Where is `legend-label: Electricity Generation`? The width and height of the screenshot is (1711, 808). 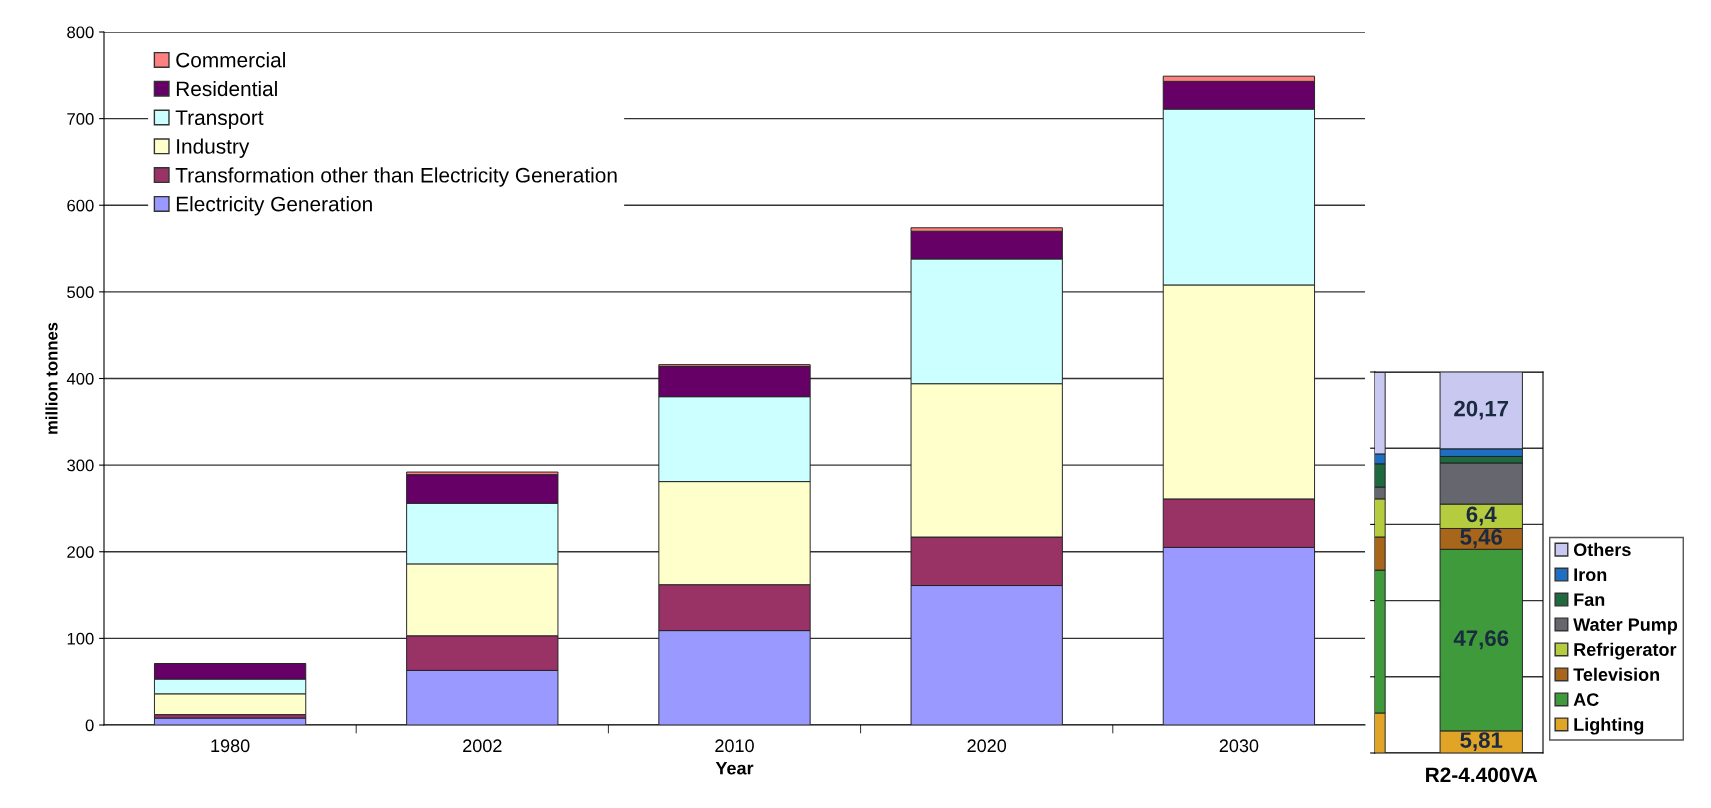
legend-label: Electricity Generation is located at coordinates (274, 206).